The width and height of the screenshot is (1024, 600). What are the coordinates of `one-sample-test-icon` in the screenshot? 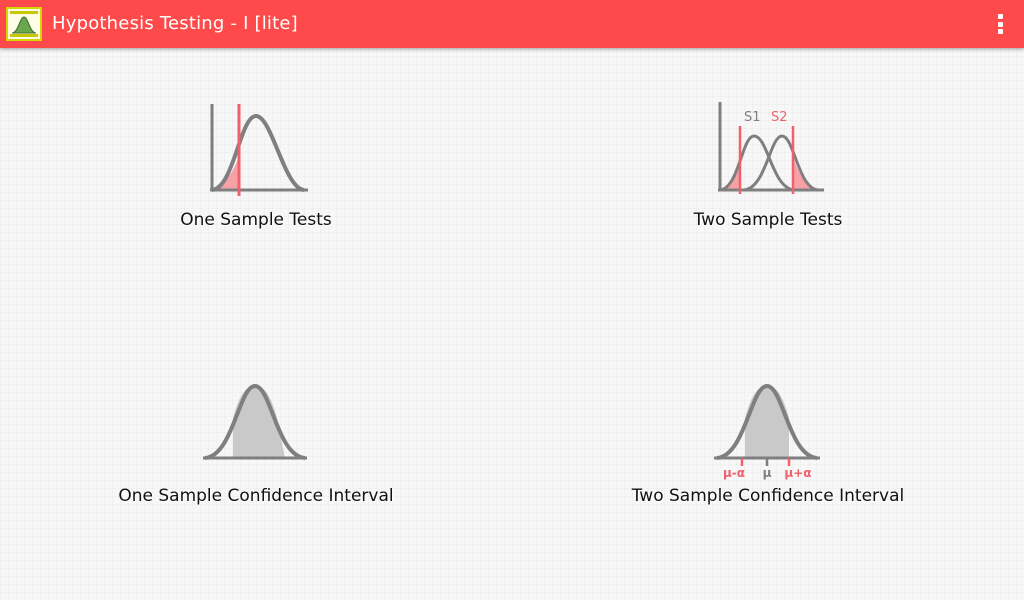 It's located at (259, 150).